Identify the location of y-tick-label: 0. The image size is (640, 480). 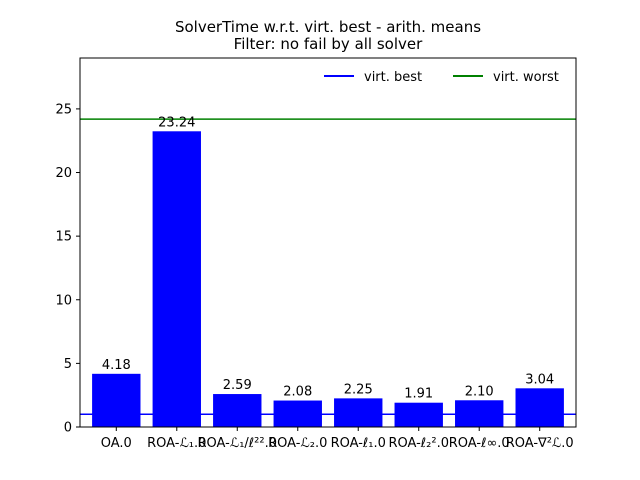
(68, 428).